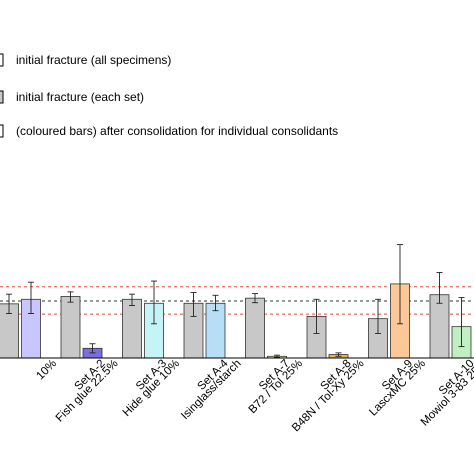 The width and height of the screenshot is (474, 474). I want to click on legend-label-1: initial fracture (each set), so click(80, 97).